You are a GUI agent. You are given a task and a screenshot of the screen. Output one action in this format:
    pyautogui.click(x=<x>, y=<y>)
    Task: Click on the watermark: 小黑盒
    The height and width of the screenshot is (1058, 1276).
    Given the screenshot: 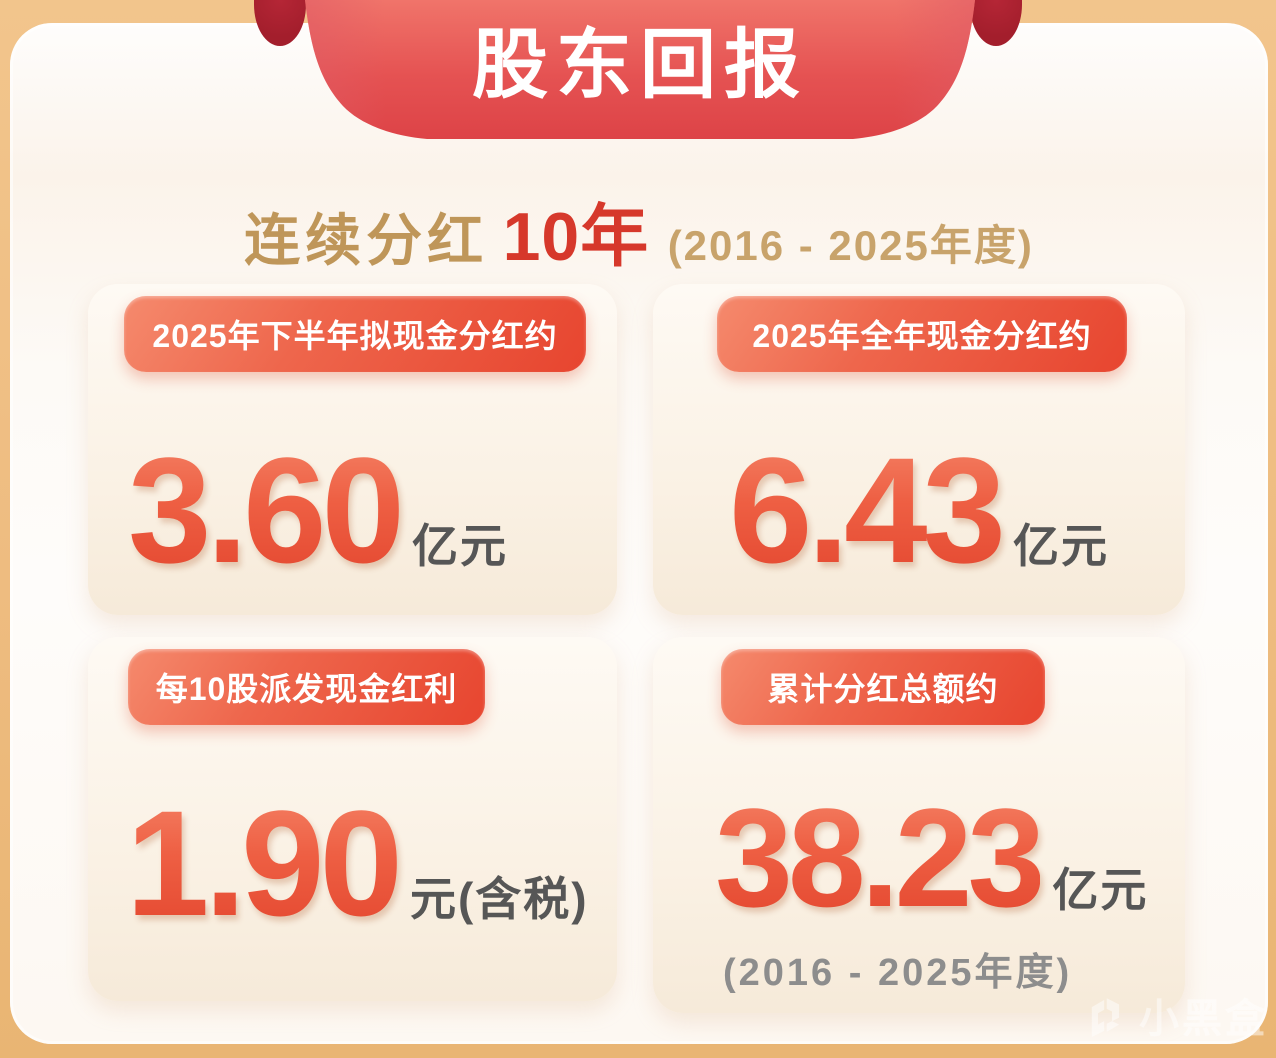 What is the action you would take?
    pyautogui.click(x=1175, y=1015)
    